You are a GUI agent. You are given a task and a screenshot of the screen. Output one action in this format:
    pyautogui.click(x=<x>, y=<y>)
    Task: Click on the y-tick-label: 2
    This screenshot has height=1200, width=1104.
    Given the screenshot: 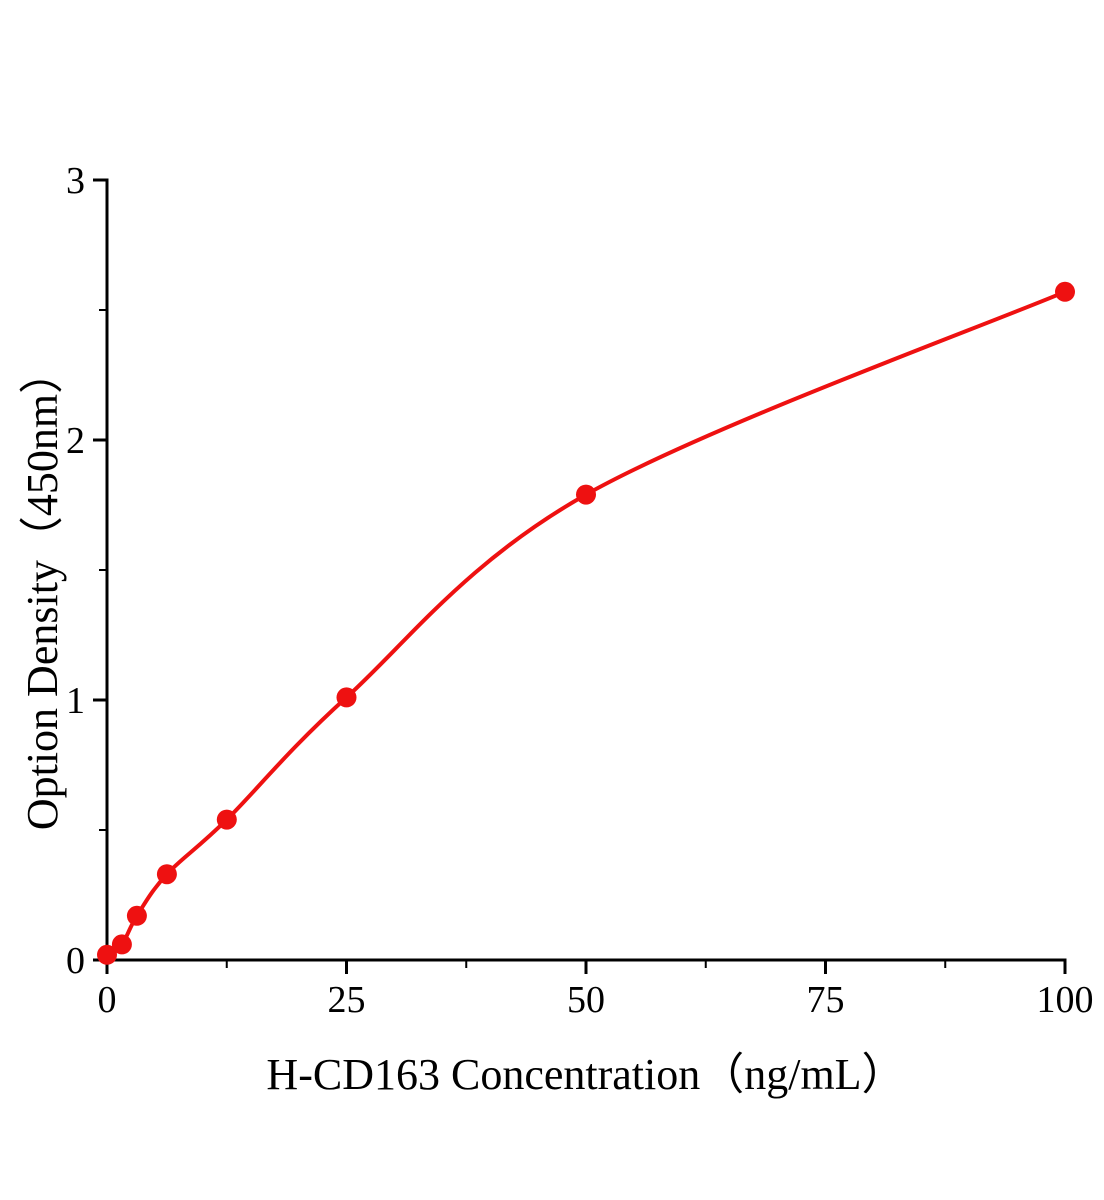 What is the action you would take?
    pyautogui.click(x=75, y=441)
    